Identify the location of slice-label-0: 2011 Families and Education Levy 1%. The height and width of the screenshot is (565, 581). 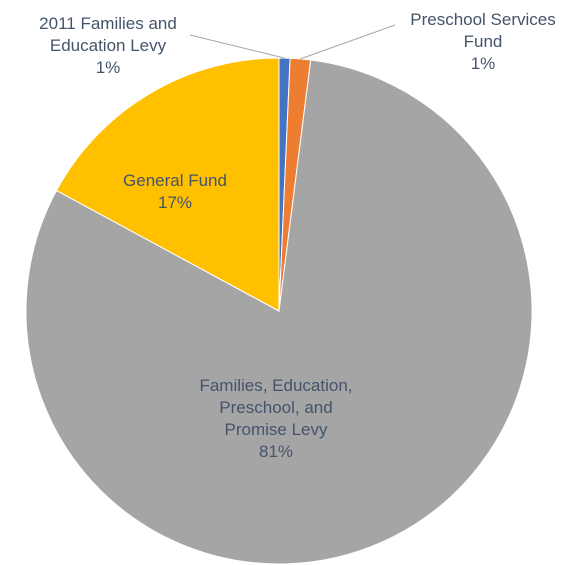
(108, 45).